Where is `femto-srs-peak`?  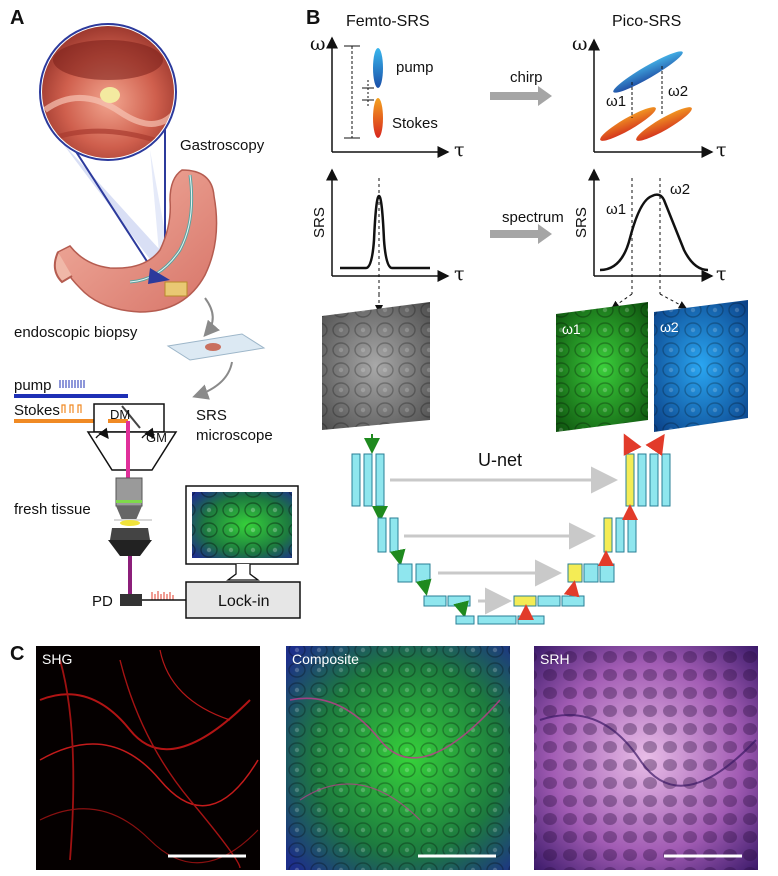 femto-srs-peak is located at coordinates (385, 232).